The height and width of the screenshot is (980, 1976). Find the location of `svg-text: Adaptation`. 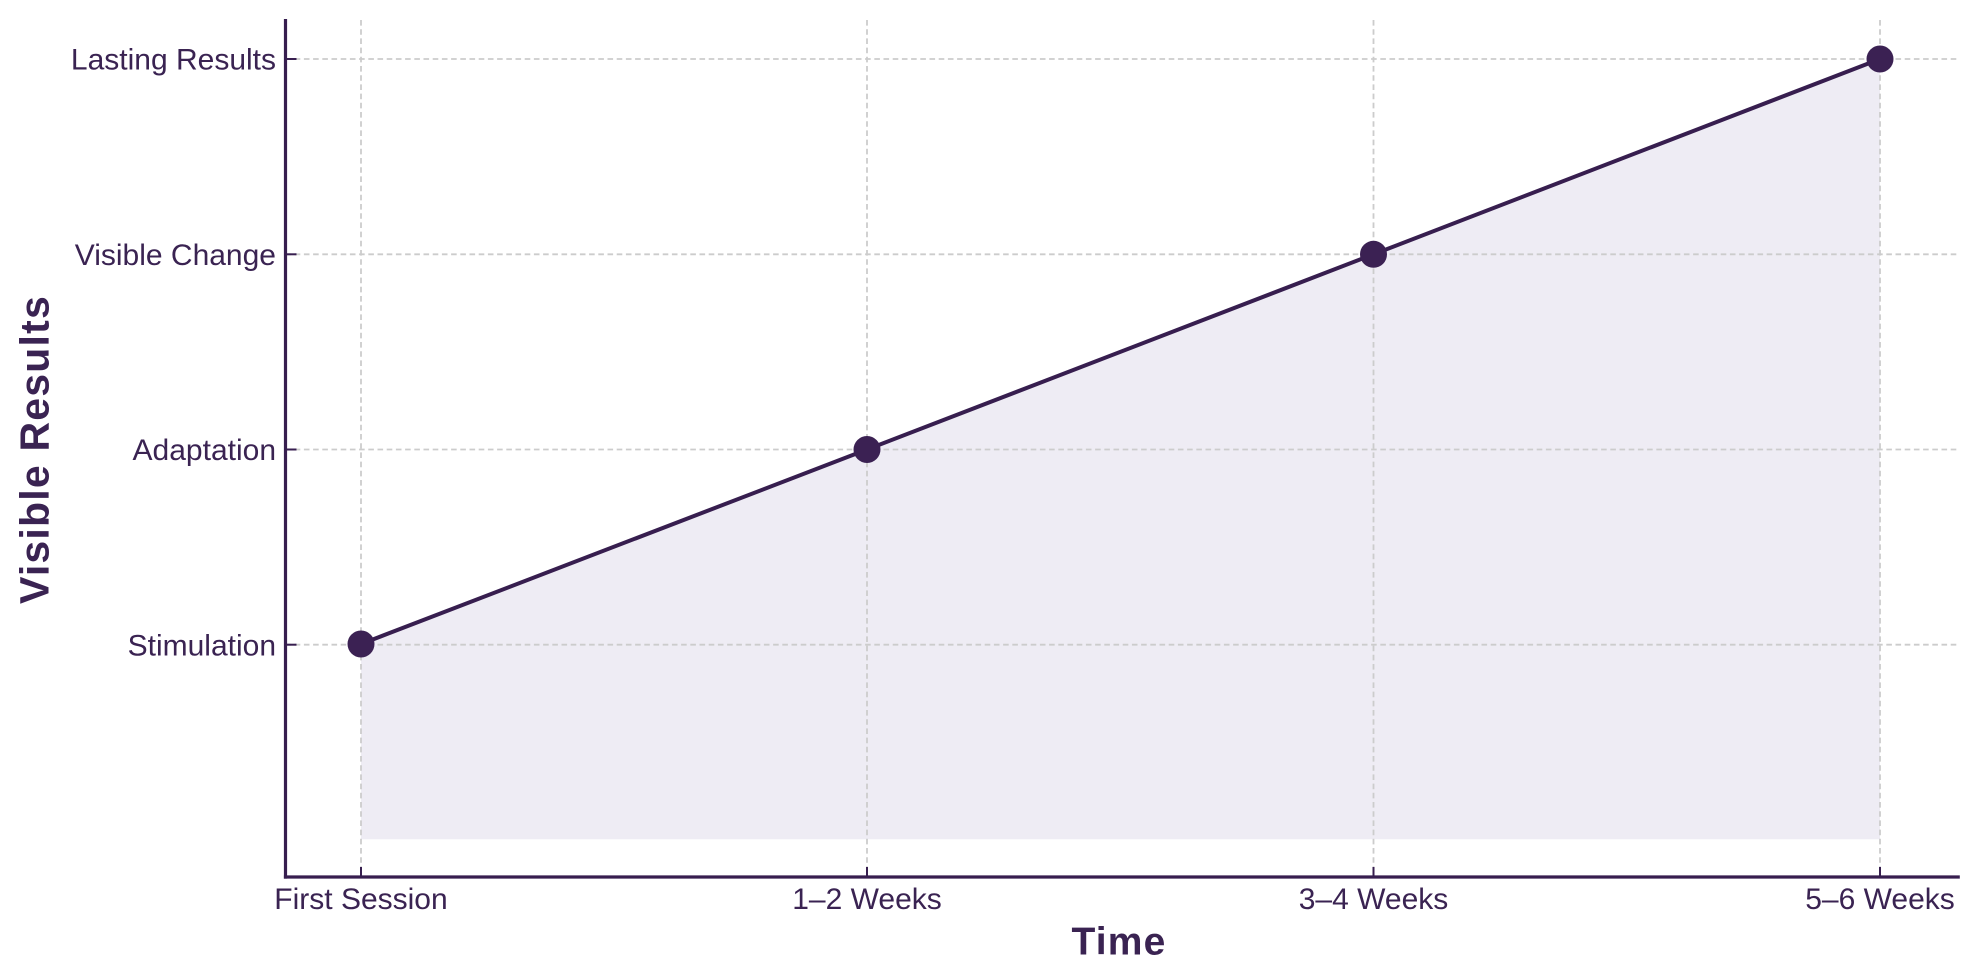

svg-text: Adaptation is located at coordinates (204, 450).